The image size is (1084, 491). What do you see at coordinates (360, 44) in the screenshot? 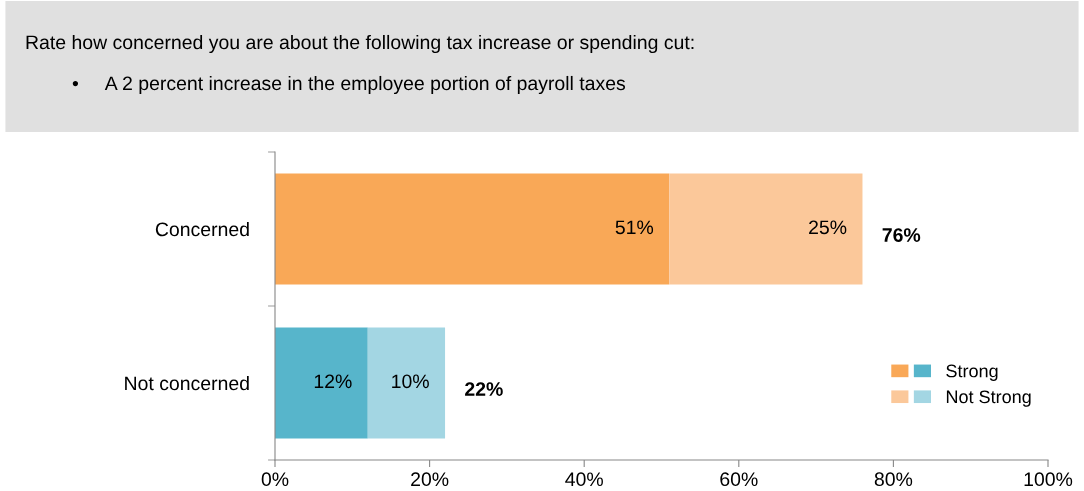
I see `chart-title: Rate how concerned you are about the following tax increase or spending cut:` at bounding box center [360, 44].